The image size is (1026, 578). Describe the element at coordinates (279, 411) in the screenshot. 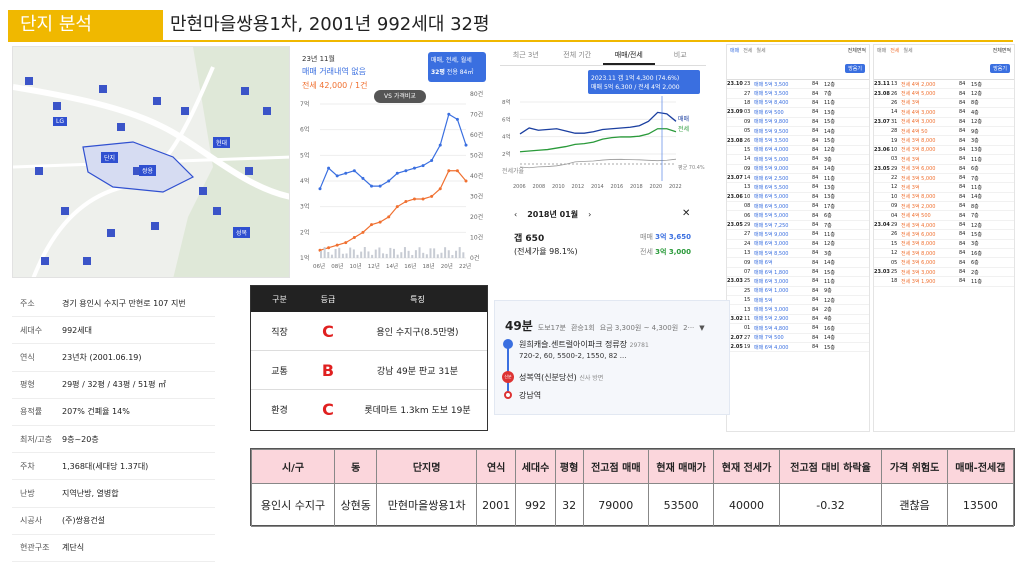

I see `grade-category: 환경` at that location.